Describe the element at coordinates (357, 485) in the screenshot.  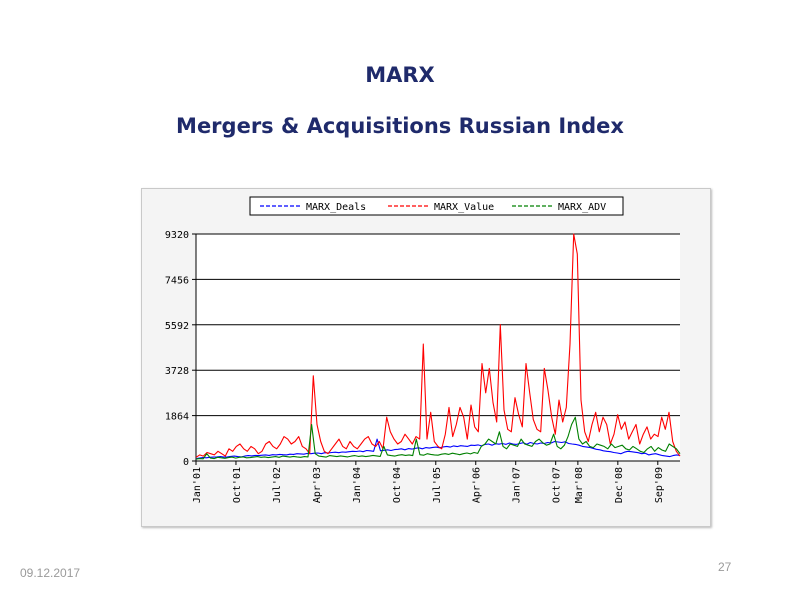
I see `x-tick-label: Jan'04` at that location.